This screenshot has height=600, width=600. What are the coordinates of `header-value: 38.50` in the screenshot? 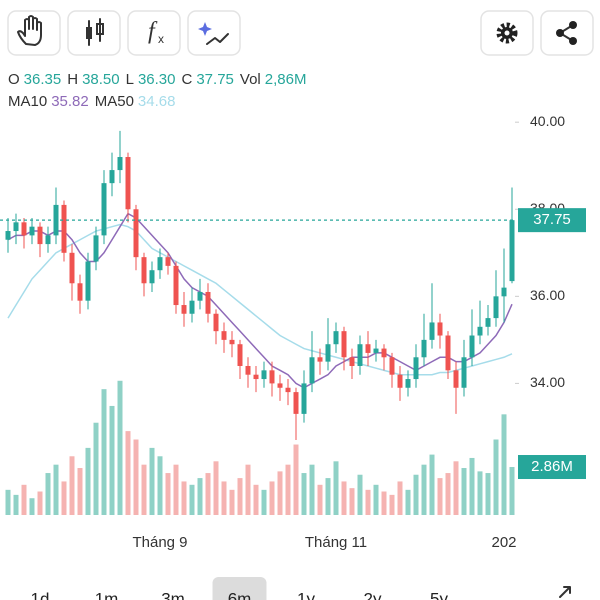 It's located at (101, 79).